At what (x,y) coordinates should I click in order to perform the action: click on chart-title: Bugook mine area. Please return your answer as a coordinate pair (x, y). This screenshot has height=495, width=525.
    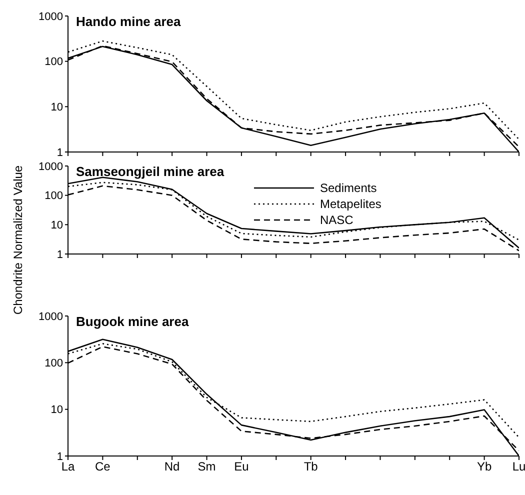
    Looking at the image, I should click on (132, 321).